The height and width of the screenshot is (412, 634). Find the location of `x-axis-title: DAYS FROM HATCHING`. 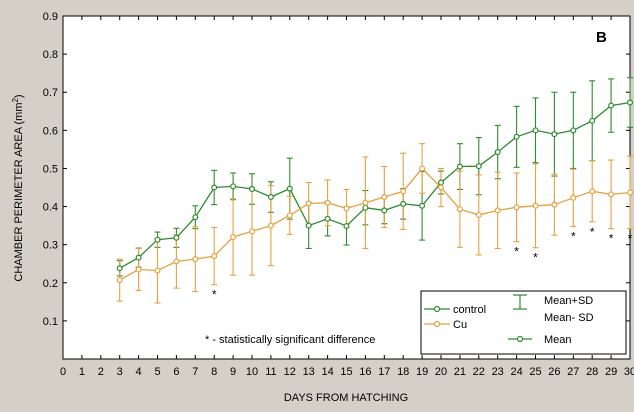

x-axis-title: DAYS FROM HATCHING is located at coordinates (346, 398).